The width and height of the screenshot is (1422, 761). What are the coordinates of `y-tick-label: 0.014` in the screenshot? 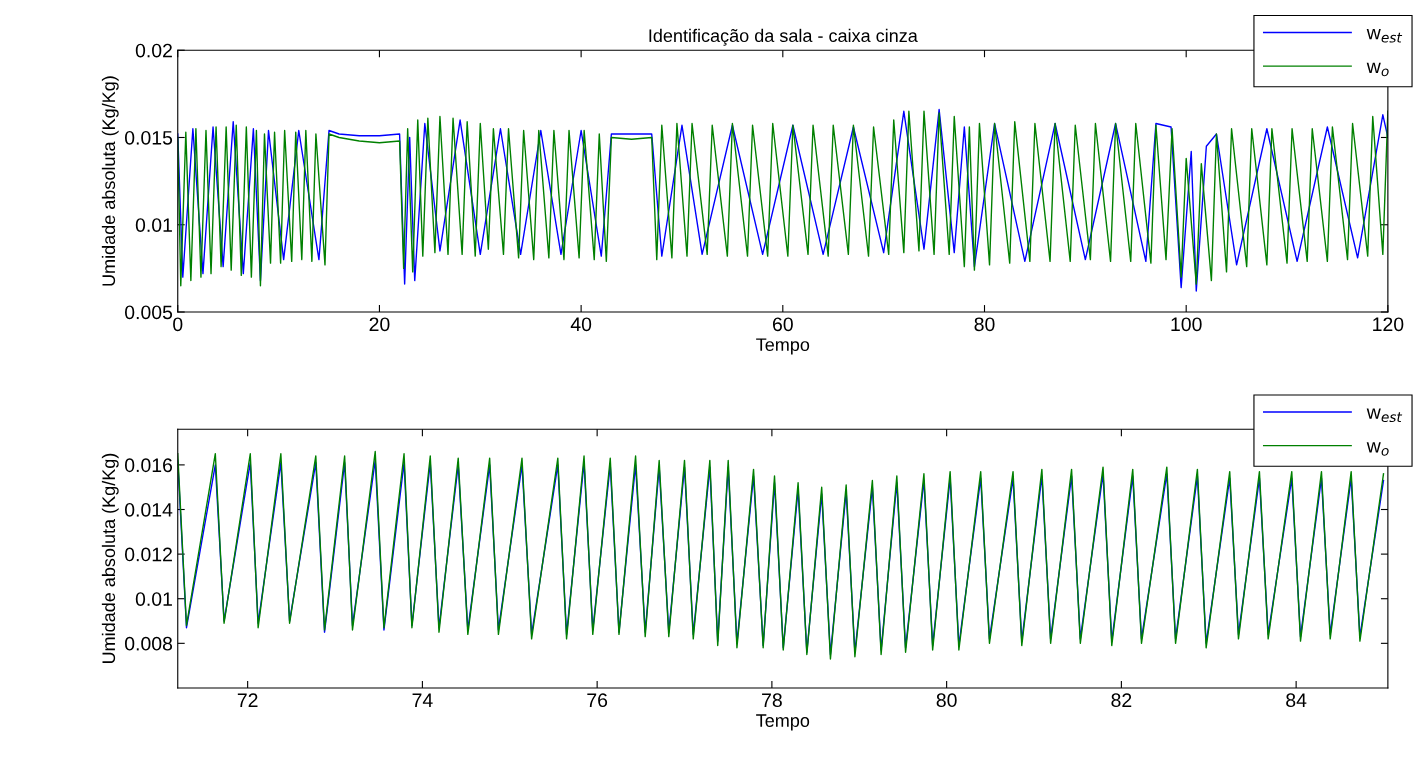 It's located at (148, 509).